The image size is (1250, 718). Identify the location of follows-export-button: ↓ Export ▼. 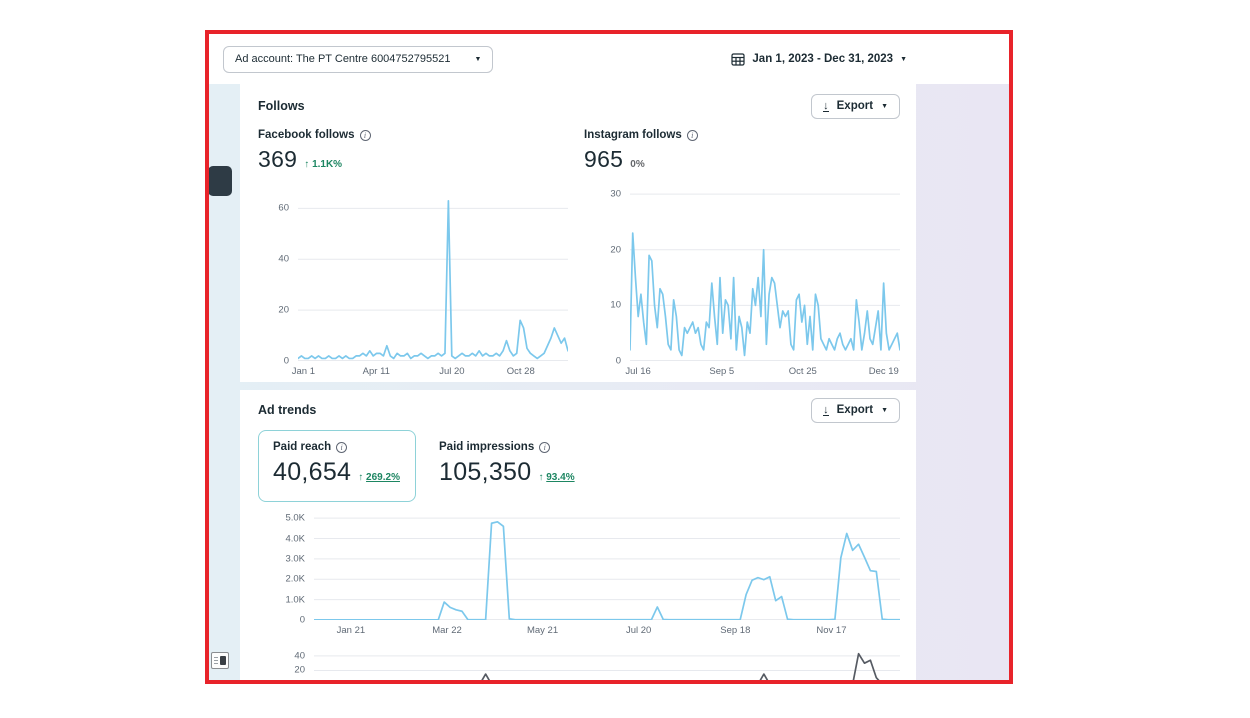
(855, 106).